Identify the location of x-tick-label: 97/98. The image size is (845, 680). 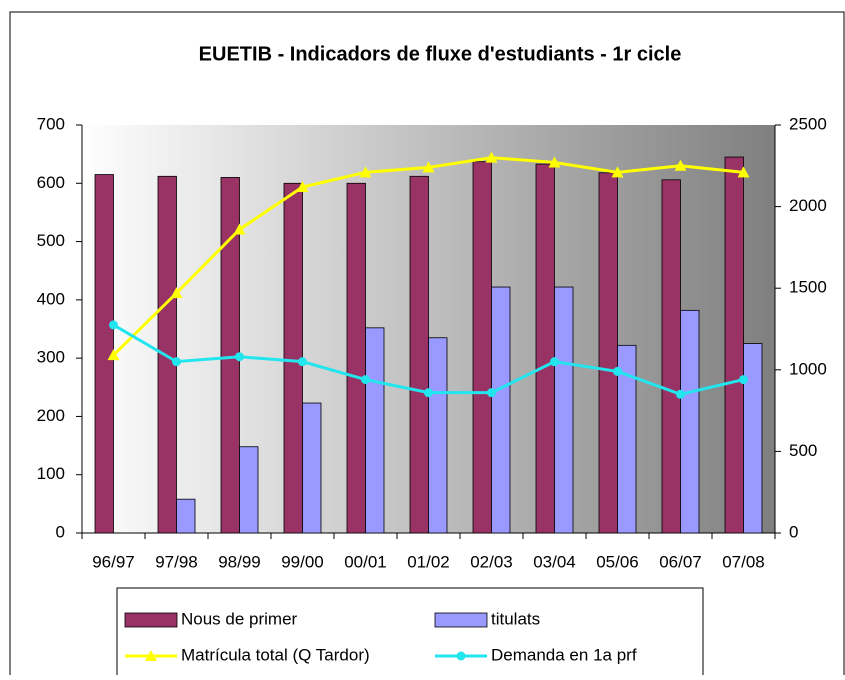
(176, 561).